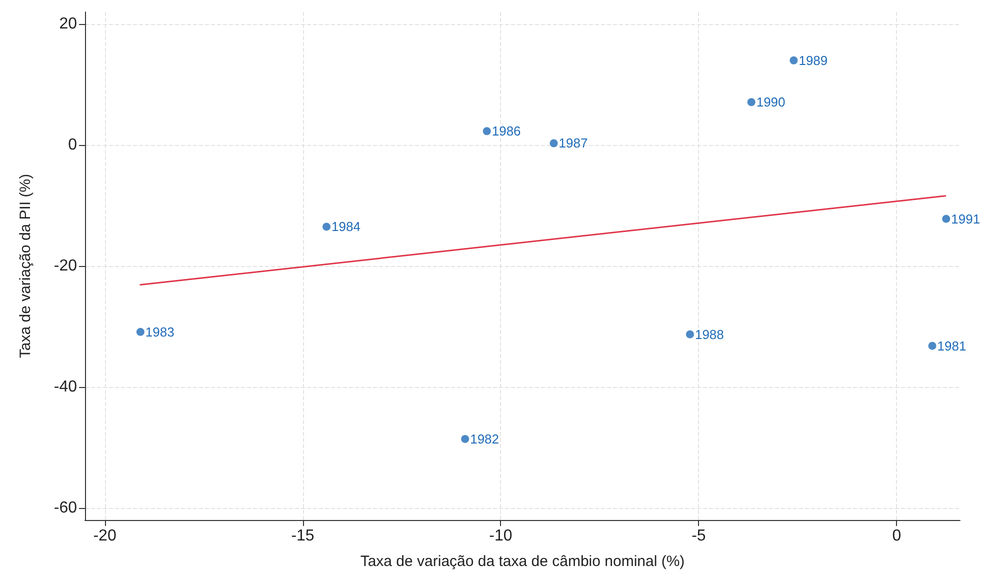 Image resolution: width=994 pixels, height=580 pixels. What do you see at coordinates (965, 218) in the screenshot?
I see `annotation: 1991` at bounding box center [965, 218].